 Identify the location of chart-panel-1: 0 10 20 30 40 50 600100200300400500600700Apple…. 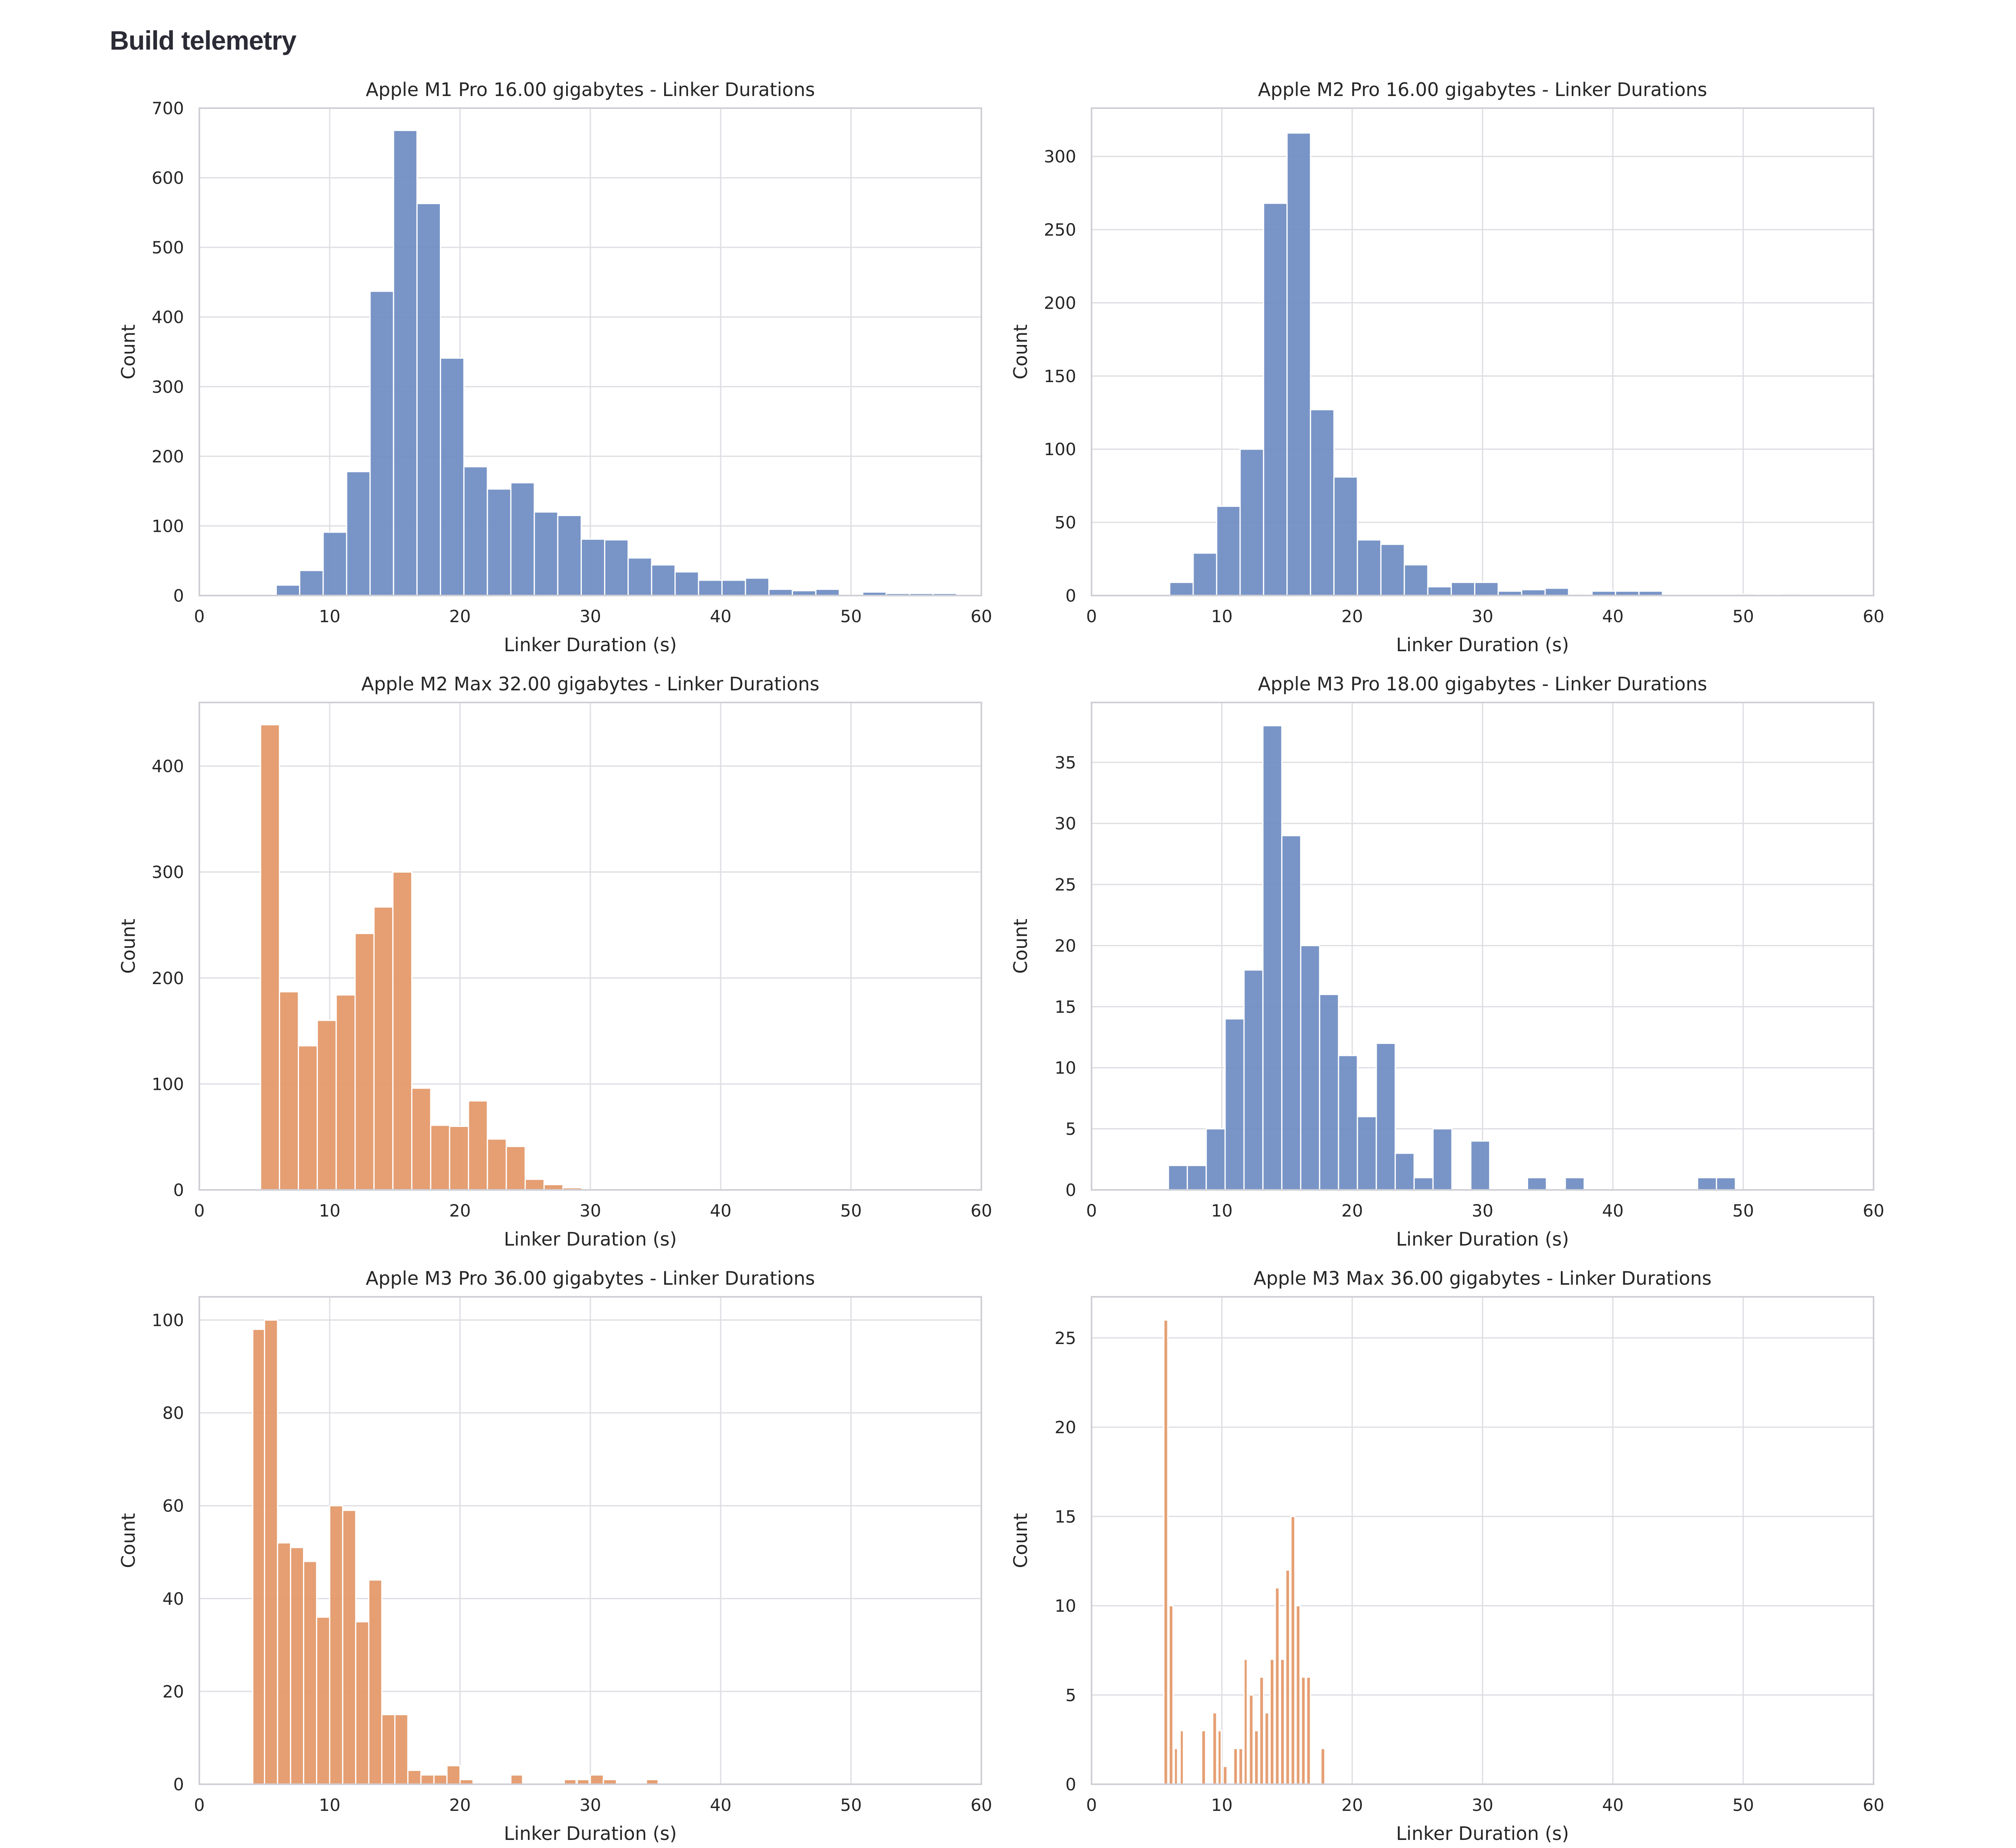
(554, 367).